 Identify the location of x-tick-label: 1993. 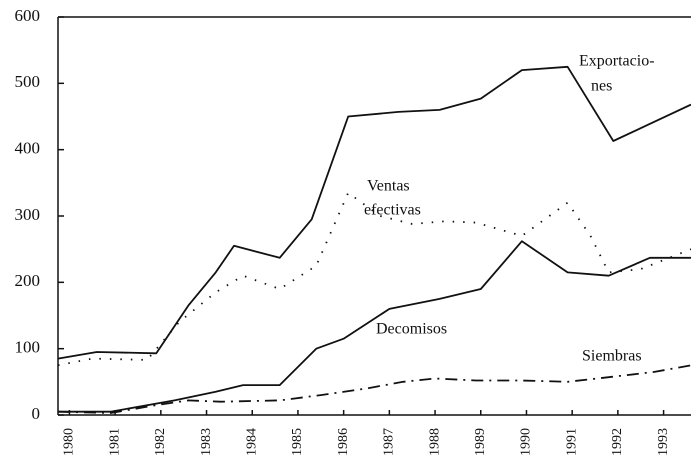
(663, 442).